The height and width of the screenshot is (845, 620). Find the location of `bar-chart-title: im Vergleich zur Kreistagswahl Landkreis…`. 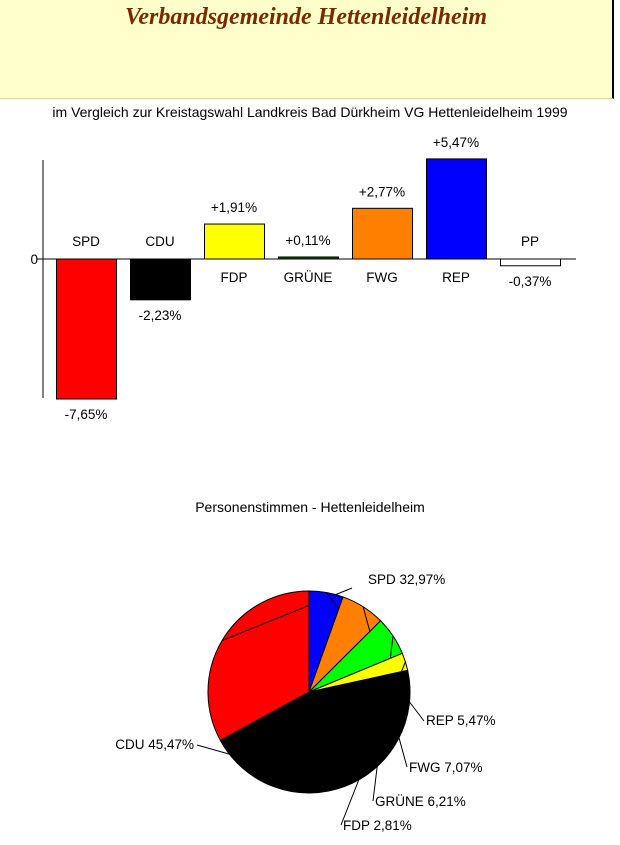

bar-chart-title: im Vergleich zur Kreistagswahl Landkreis… is located at coordinates (310, 112).